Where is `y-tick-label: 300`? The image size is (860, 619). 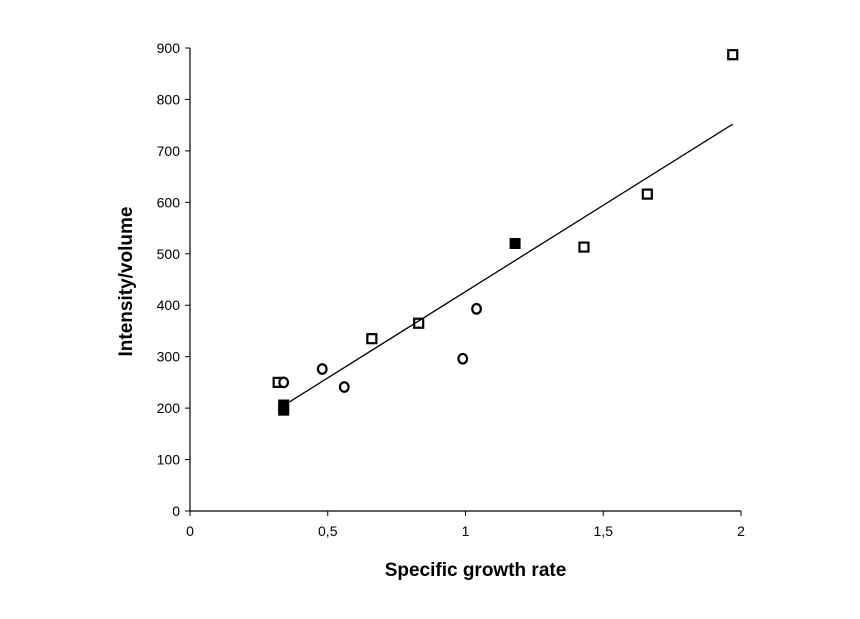 y-tick-label: 300 is located at coordinates (169, 357).